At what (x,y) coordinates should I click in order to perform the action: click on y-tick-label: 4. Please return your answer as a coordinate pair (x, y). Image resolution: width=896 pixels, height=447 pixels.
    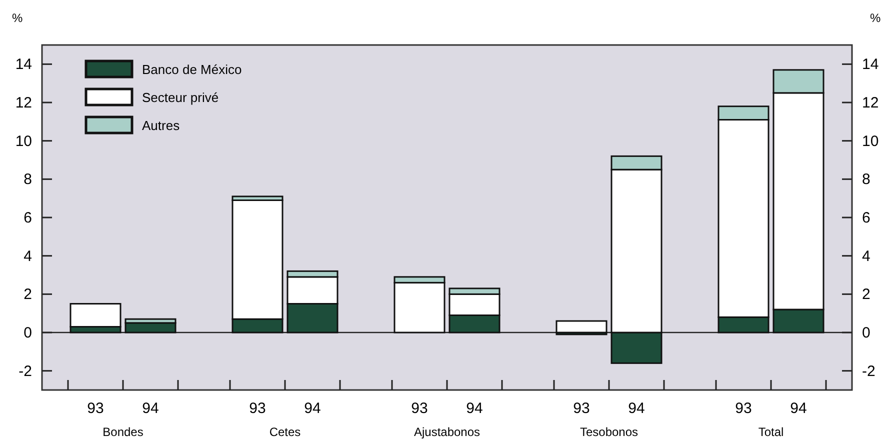
    Looking at the image, I should click on (28, 256).